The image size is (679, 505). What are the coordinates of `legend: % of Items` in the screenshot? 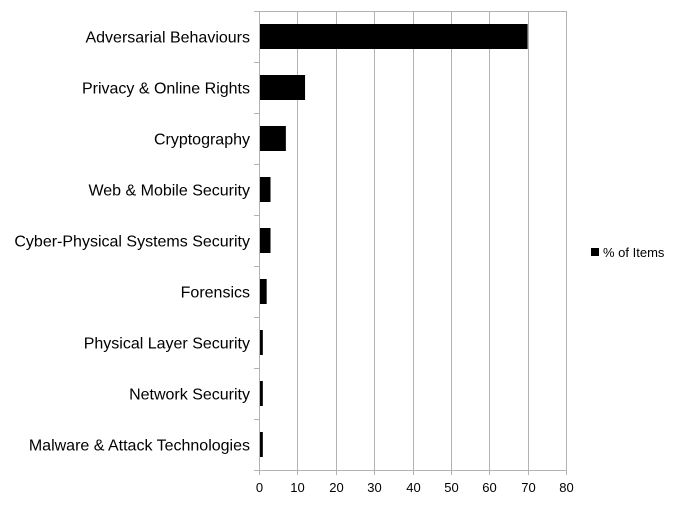 It's located at (628, 252).